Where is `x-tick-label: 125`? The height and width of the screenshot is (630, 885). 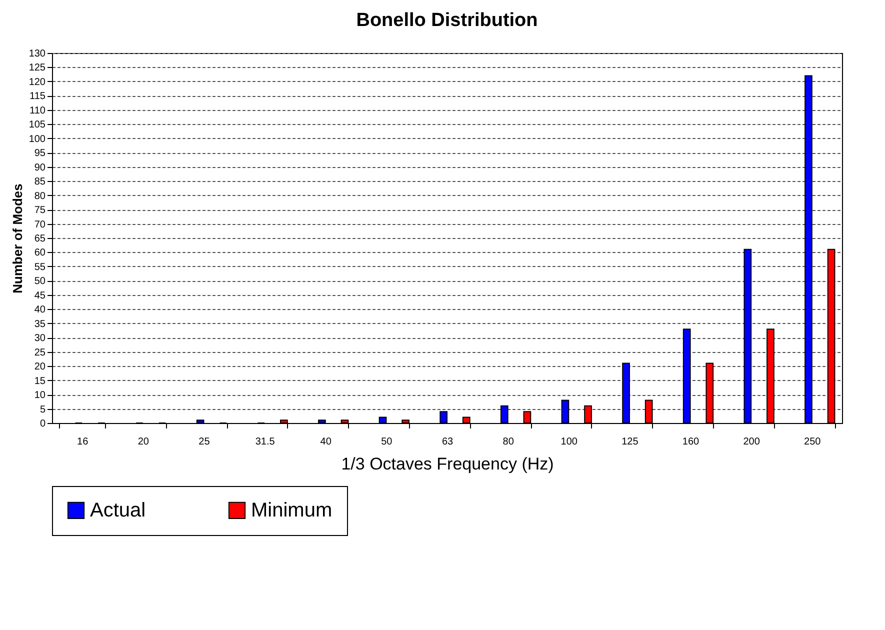
x-tick-label: 125 is located at coordinates (630, 442).